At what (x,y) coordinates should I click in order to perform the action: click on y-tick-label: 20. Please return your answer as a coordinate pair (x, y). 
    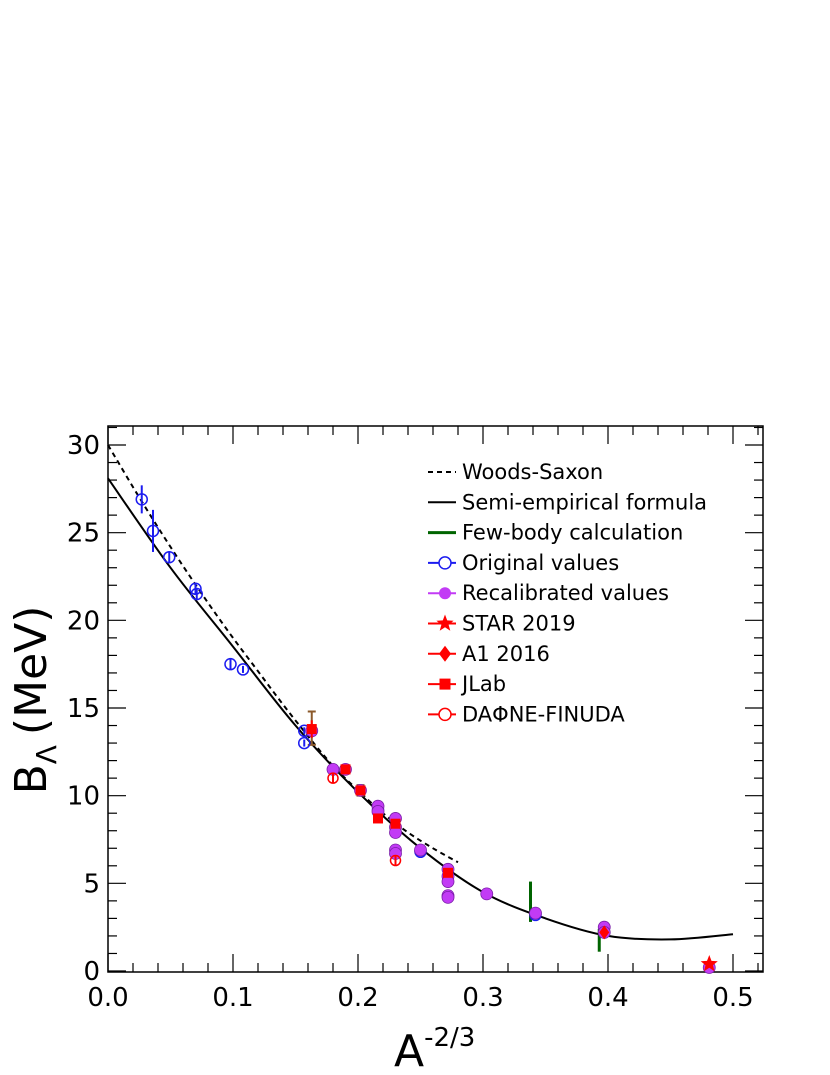
    Looking at the image, I should click on (83, 621).